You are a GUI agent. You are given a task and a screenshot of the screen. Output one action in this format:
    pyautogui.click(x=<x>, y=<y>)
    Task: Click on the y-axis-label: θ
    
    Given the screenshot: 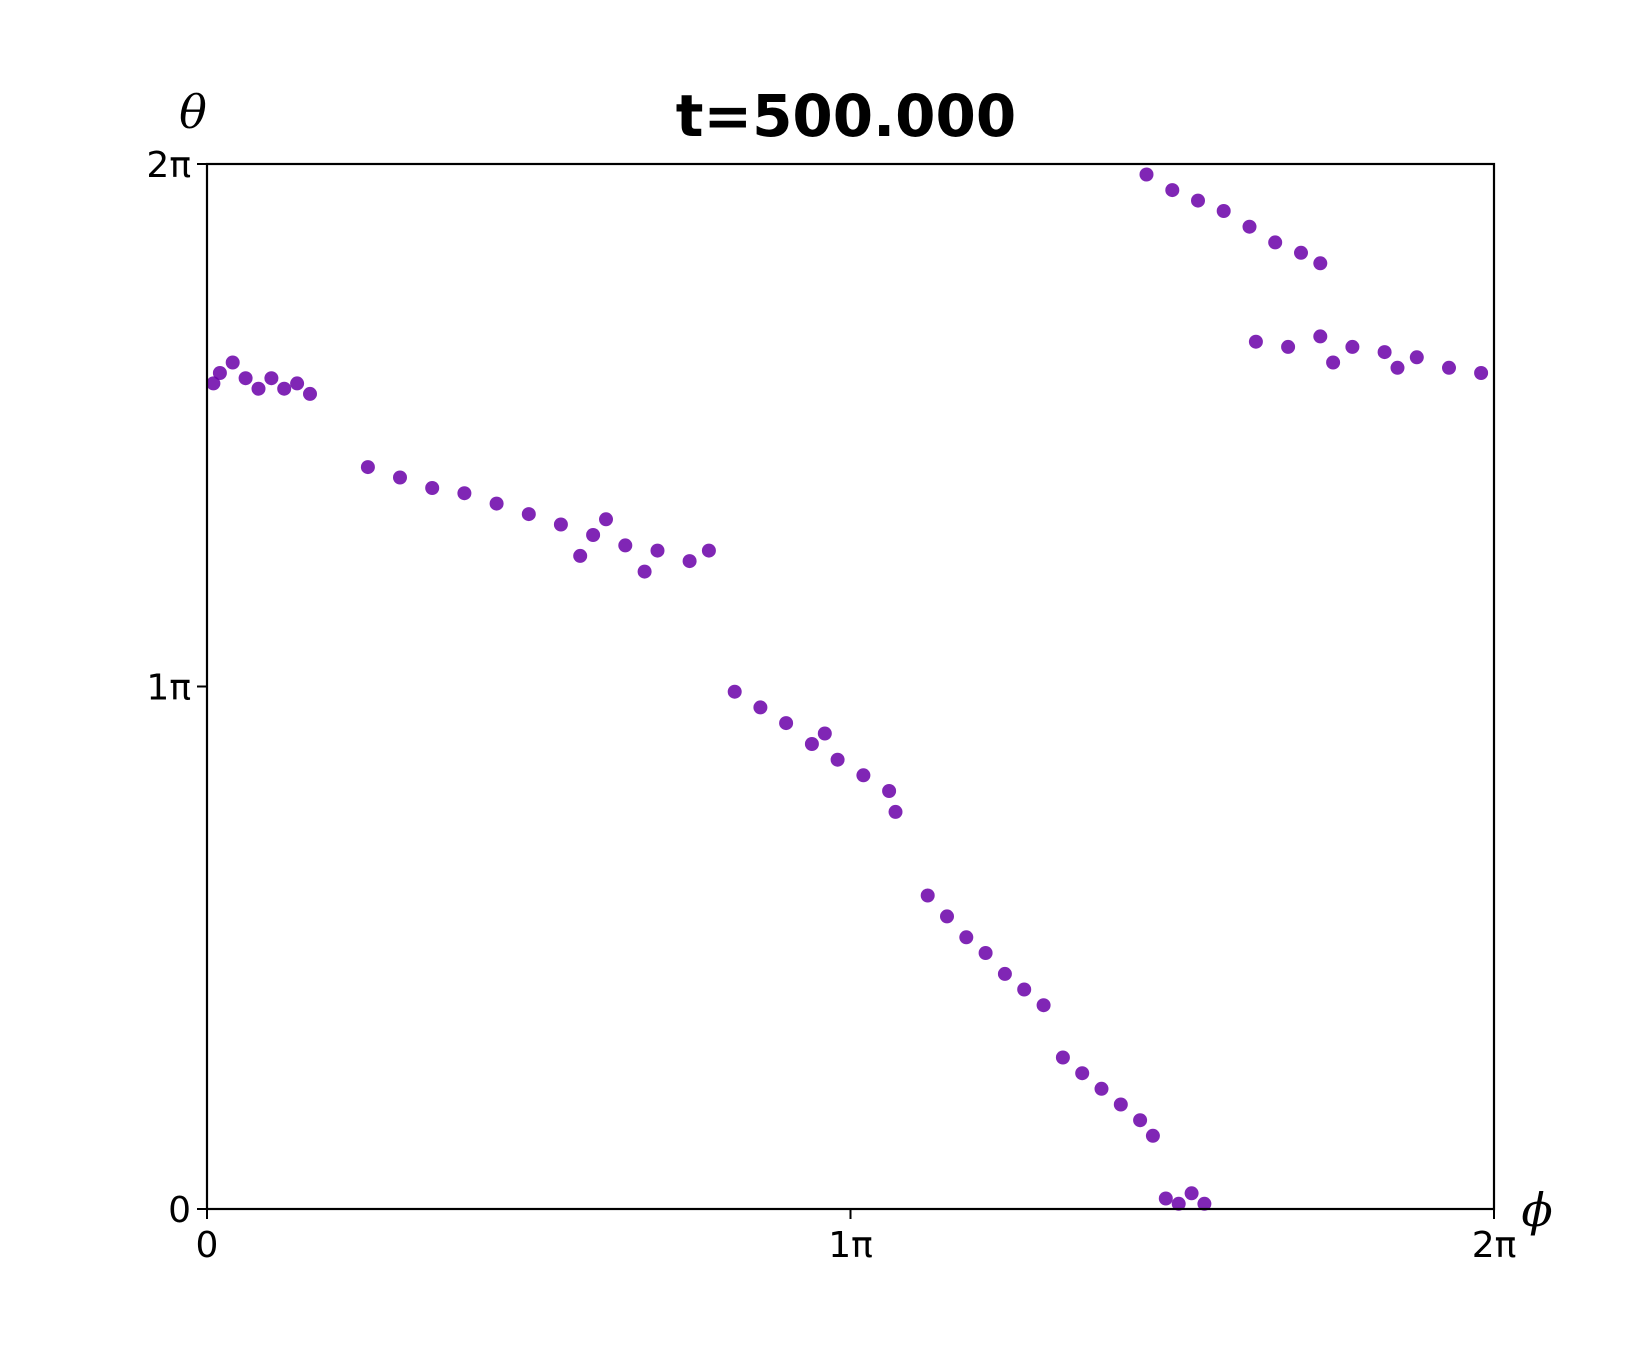 What is the action you would take?
    pyautogui.click(x=193, y=112)
    